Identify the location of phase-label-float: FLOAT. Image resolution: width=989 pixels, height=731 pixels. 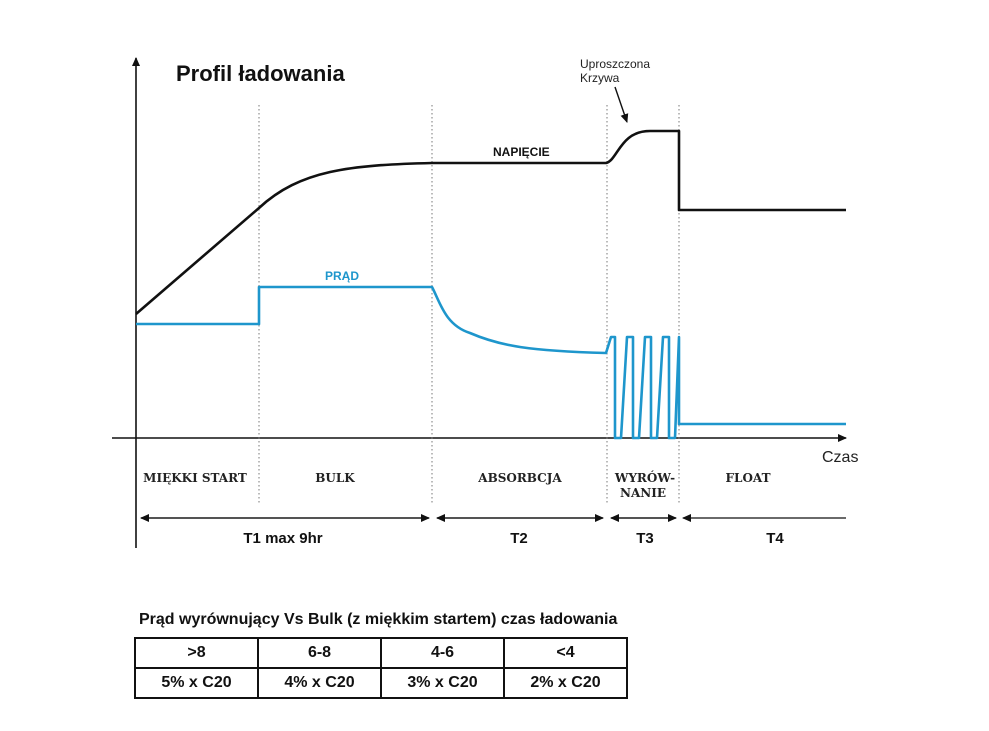
(748, 478).